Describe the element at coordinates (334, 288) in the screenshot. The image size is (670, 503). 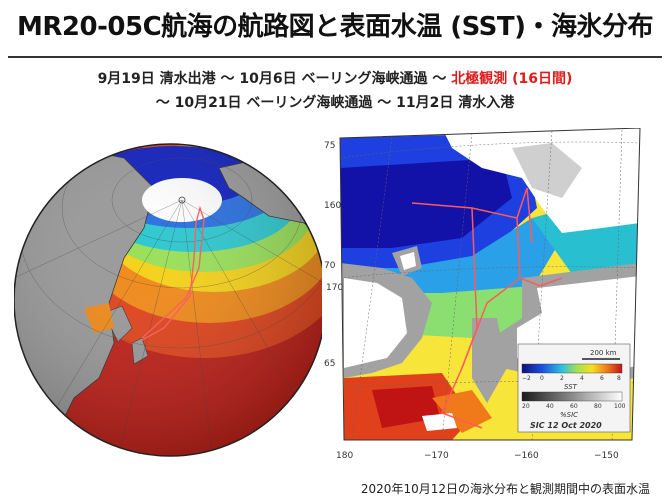
I see `lon-label-170: 170` at that location.